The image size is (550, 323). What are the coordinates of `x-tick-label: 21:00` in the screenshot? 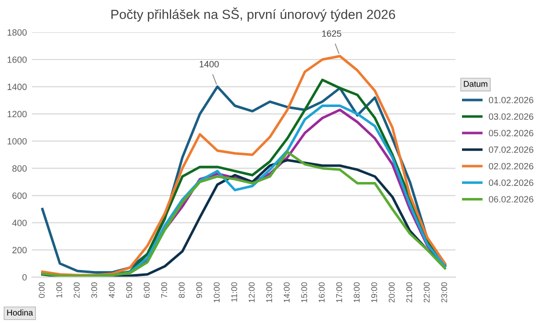 It's located at (409, 292).